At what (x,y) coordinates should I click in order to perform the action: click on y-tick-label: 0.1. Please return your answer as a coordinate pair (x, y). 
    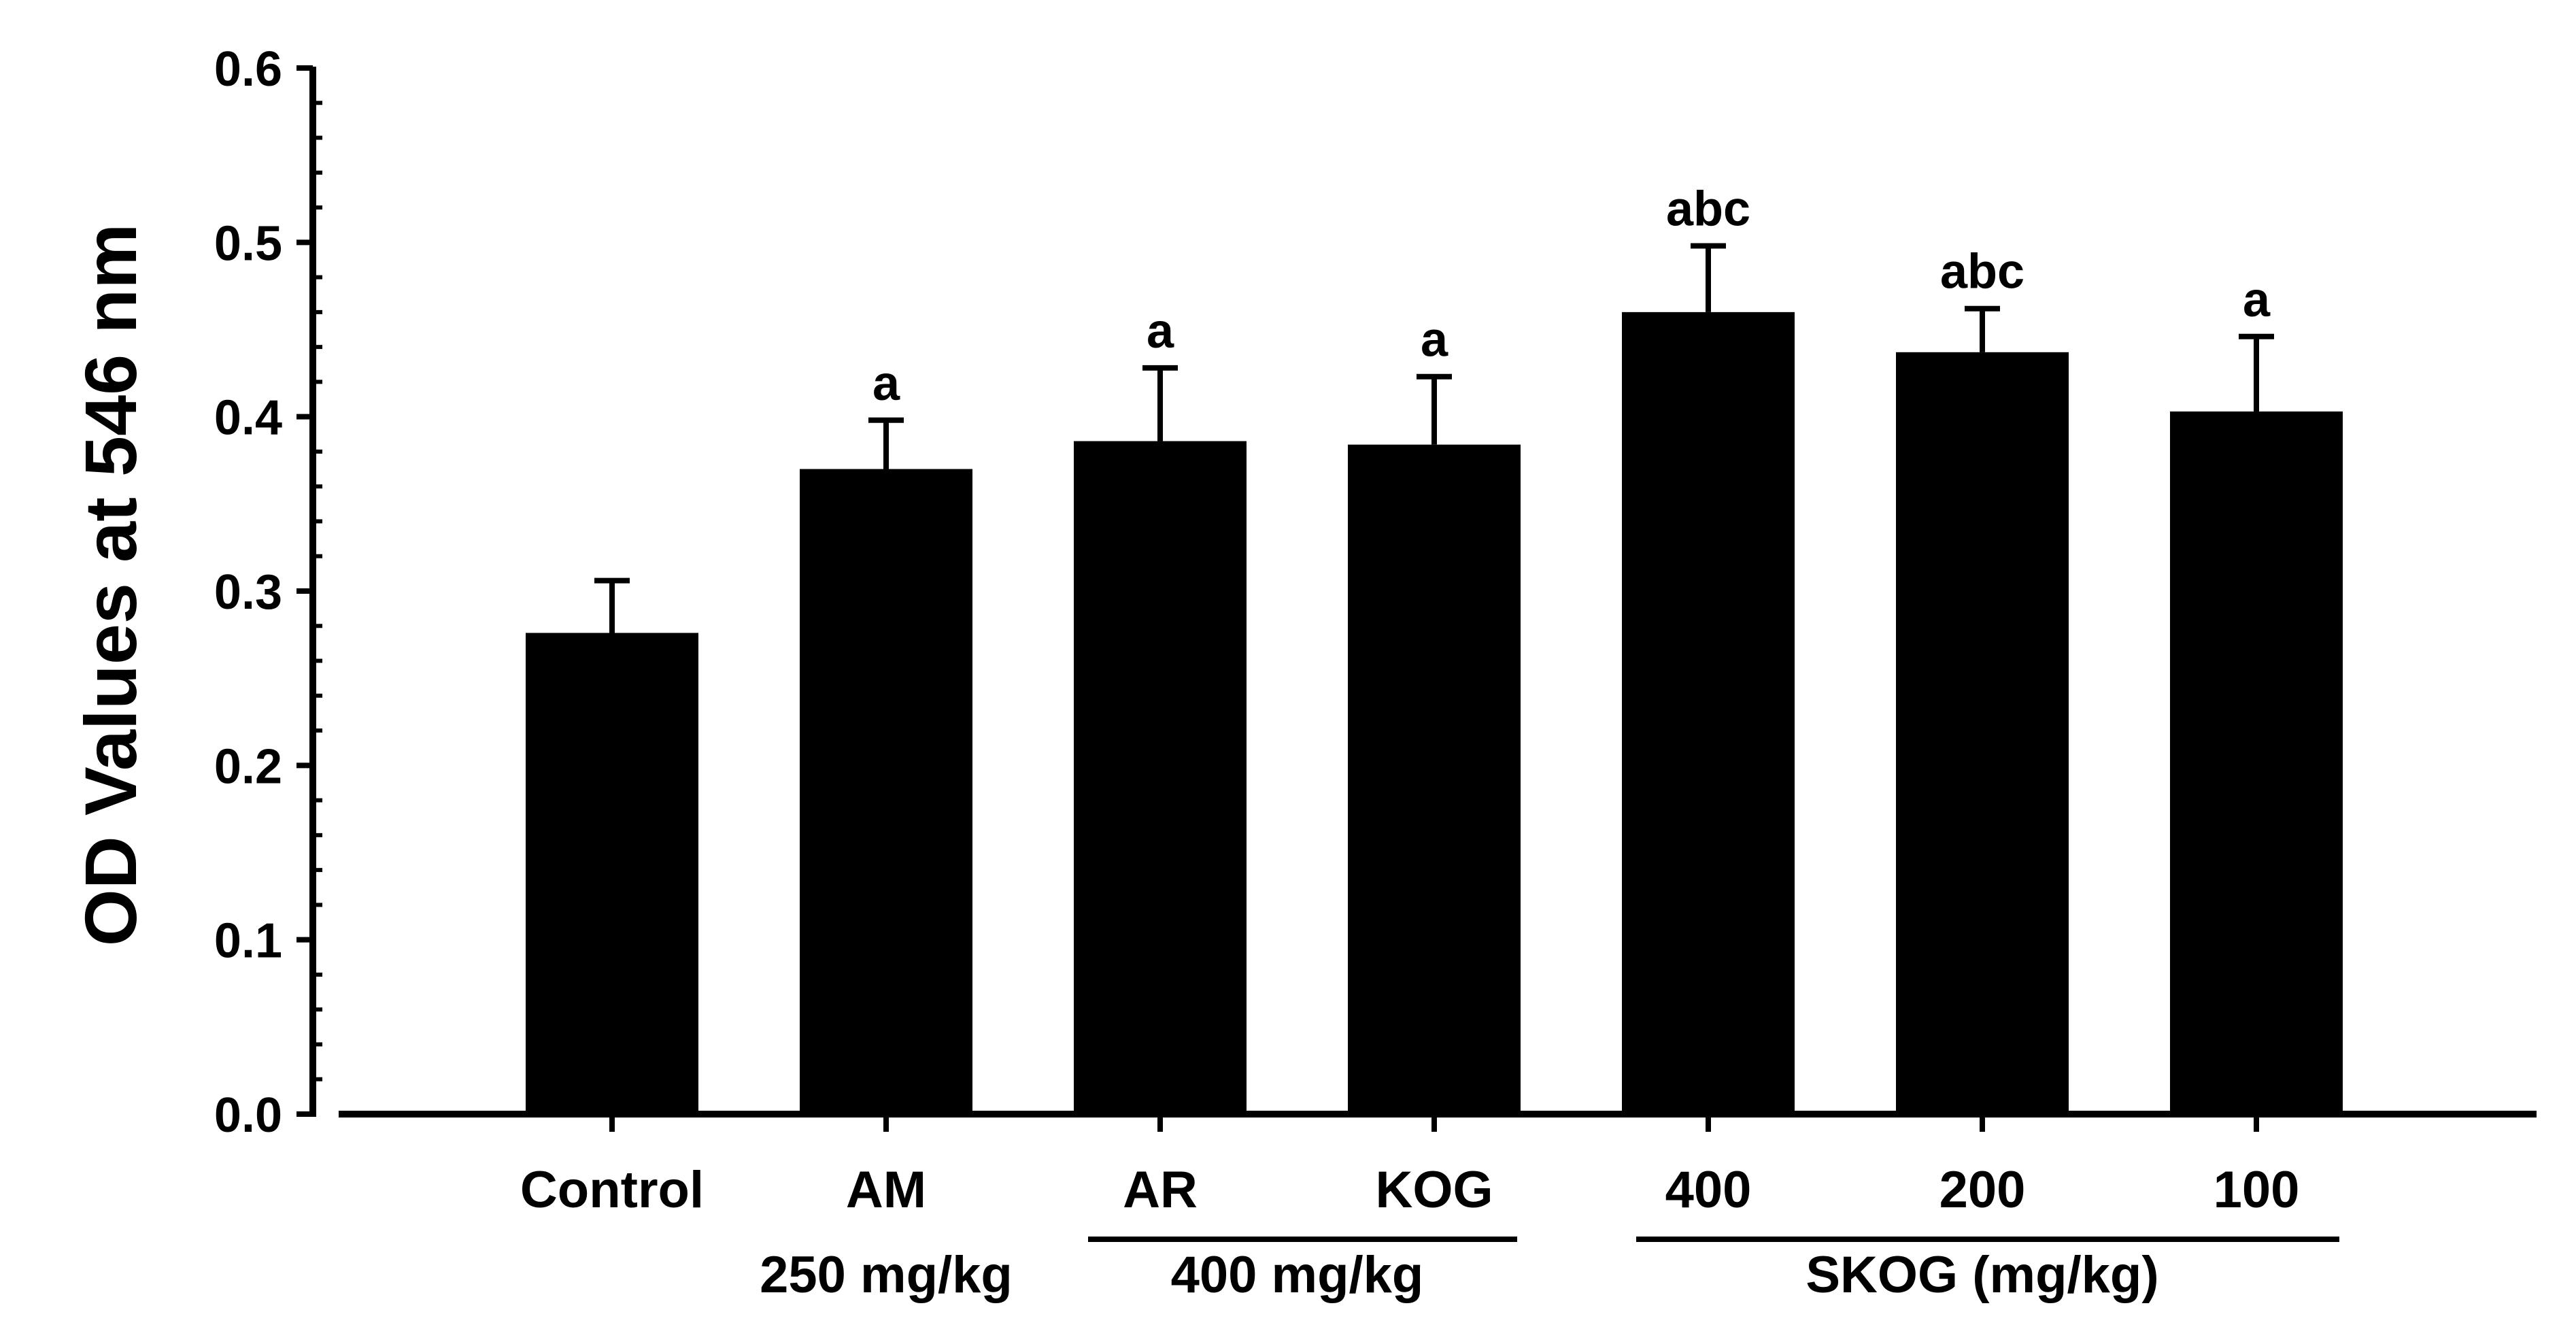
    Looking at the image, I should click on (248, 941).